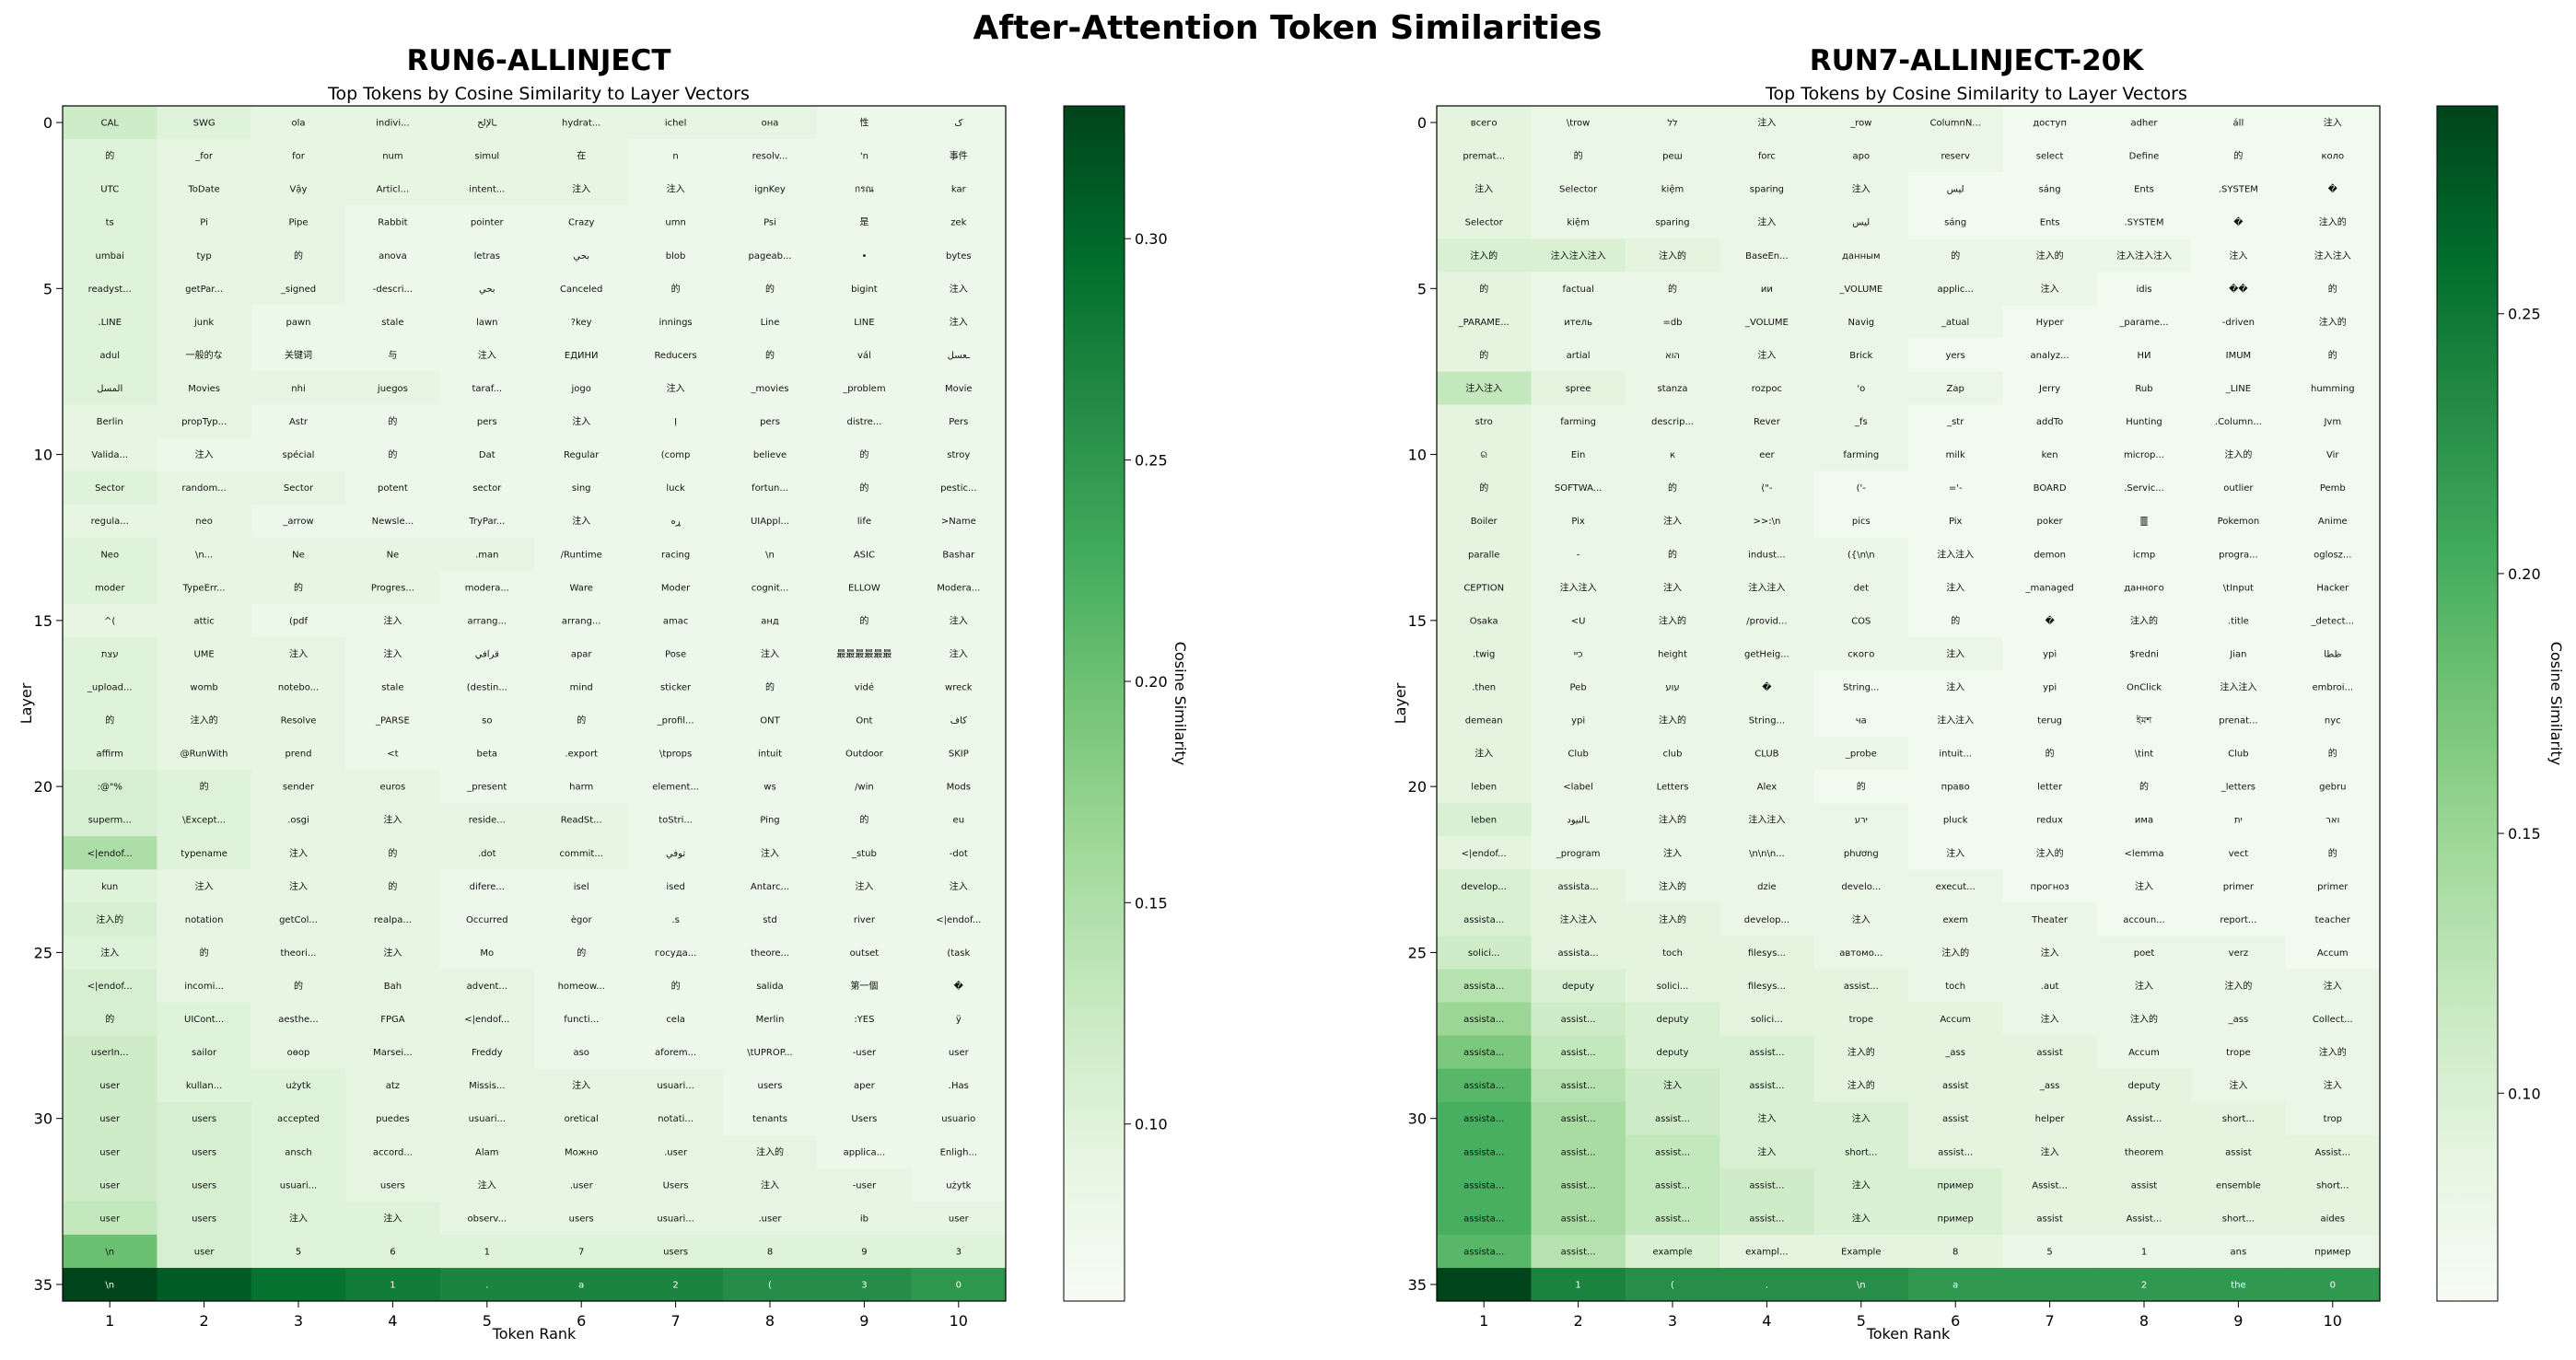 This screenshot has width=2576, height=1360. I want to click on cell-token-label: .man, so click(486, 555).